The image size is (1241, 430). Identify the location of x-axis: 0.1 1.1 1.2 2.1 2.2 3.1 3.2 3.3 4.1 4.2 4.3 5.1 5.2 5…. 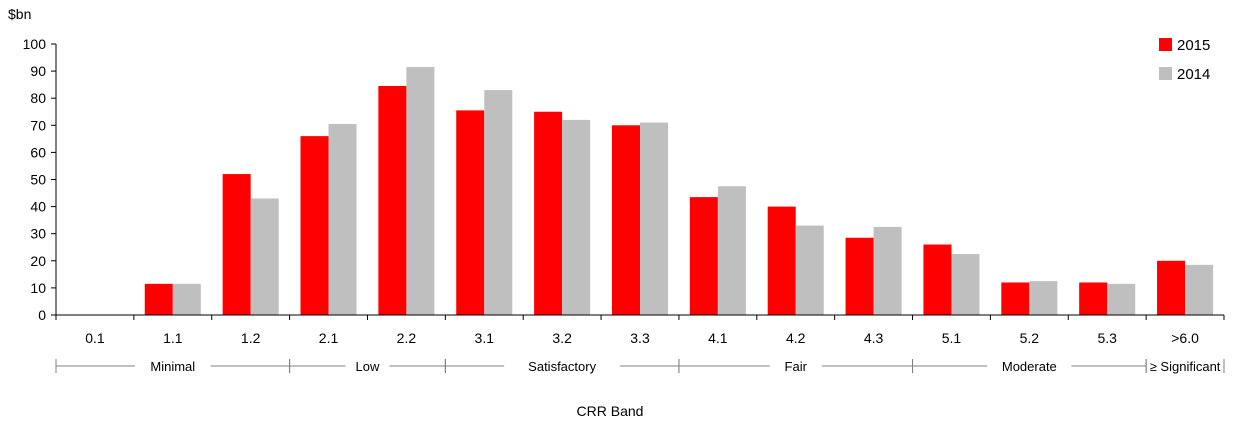
(640, 330).